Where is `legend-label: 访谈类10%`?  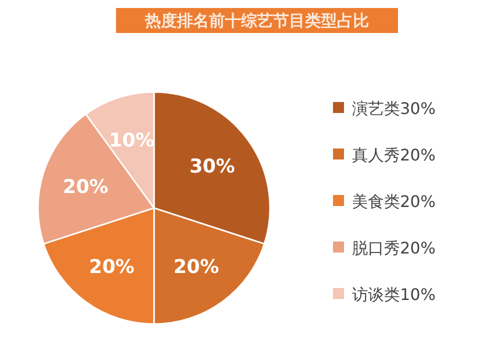 legend-label: 访谈类10% is located at coordinates (394, 294).